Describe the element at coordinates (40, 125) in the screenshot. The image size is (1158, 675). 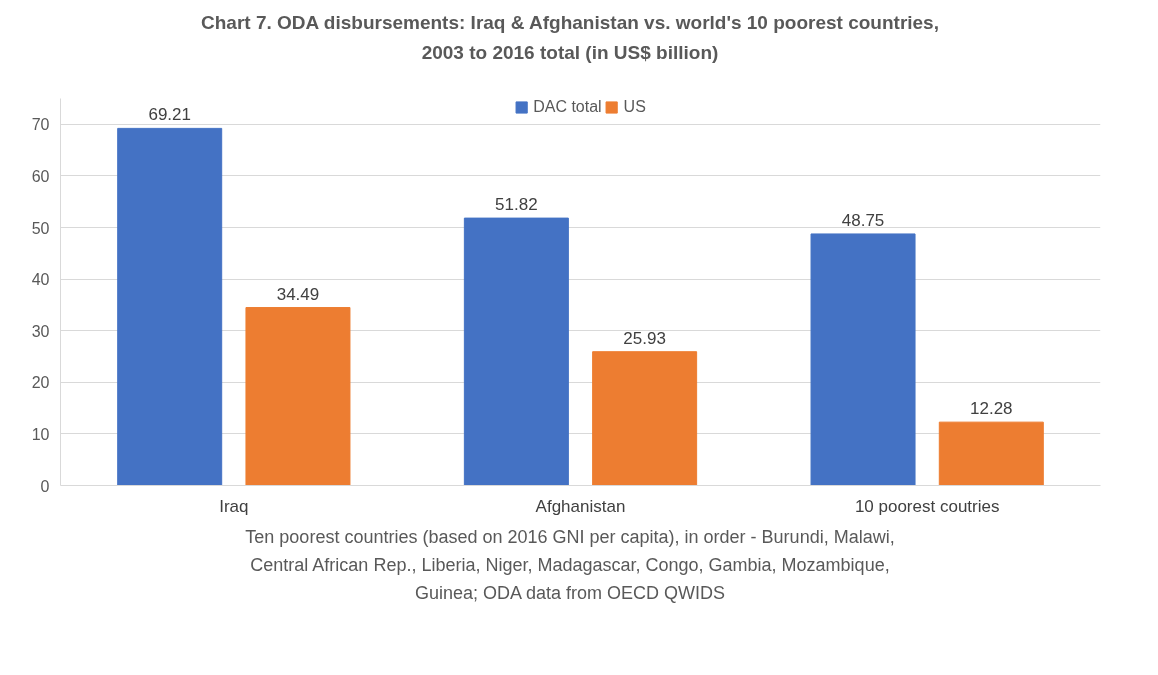
I see `y-tick-label: 70` at that location.